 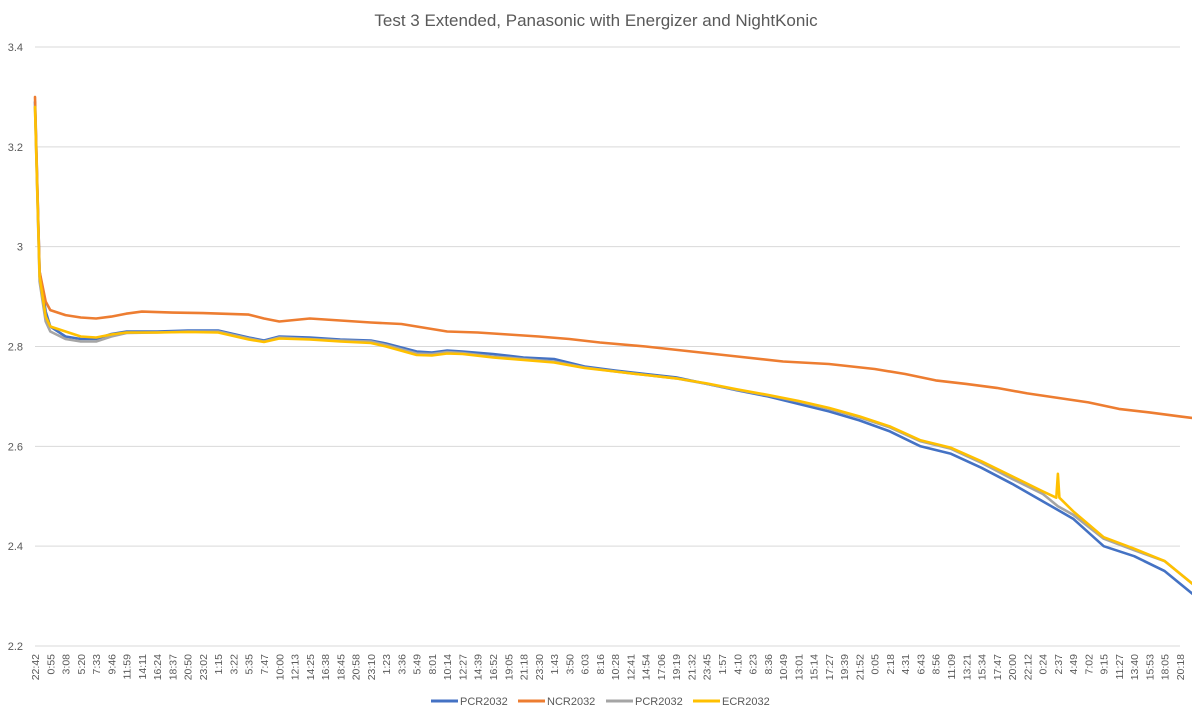 What do you see at coordinates (357, 667) in the screenshot?
I see `x-tick-label: 20:58` at bounding box center [357, 667].